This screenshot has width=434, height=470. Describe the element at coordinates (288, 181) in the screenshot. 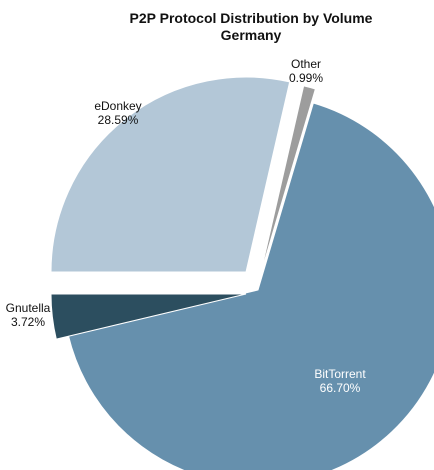

I see `pie-slice-other` at that location.